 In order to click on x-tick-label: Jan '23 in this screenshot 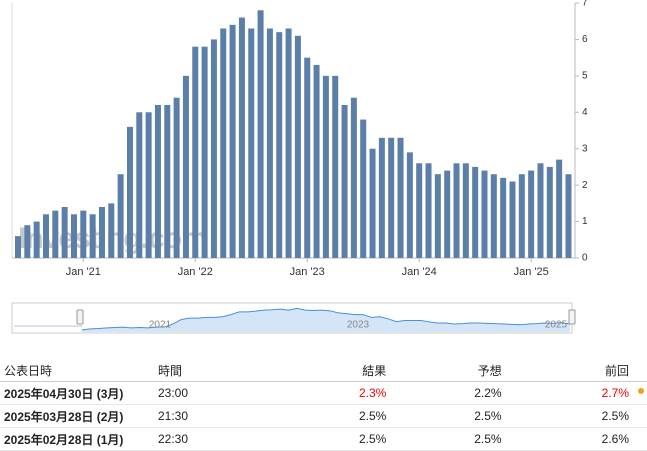, I will do `click(307, 272)`.